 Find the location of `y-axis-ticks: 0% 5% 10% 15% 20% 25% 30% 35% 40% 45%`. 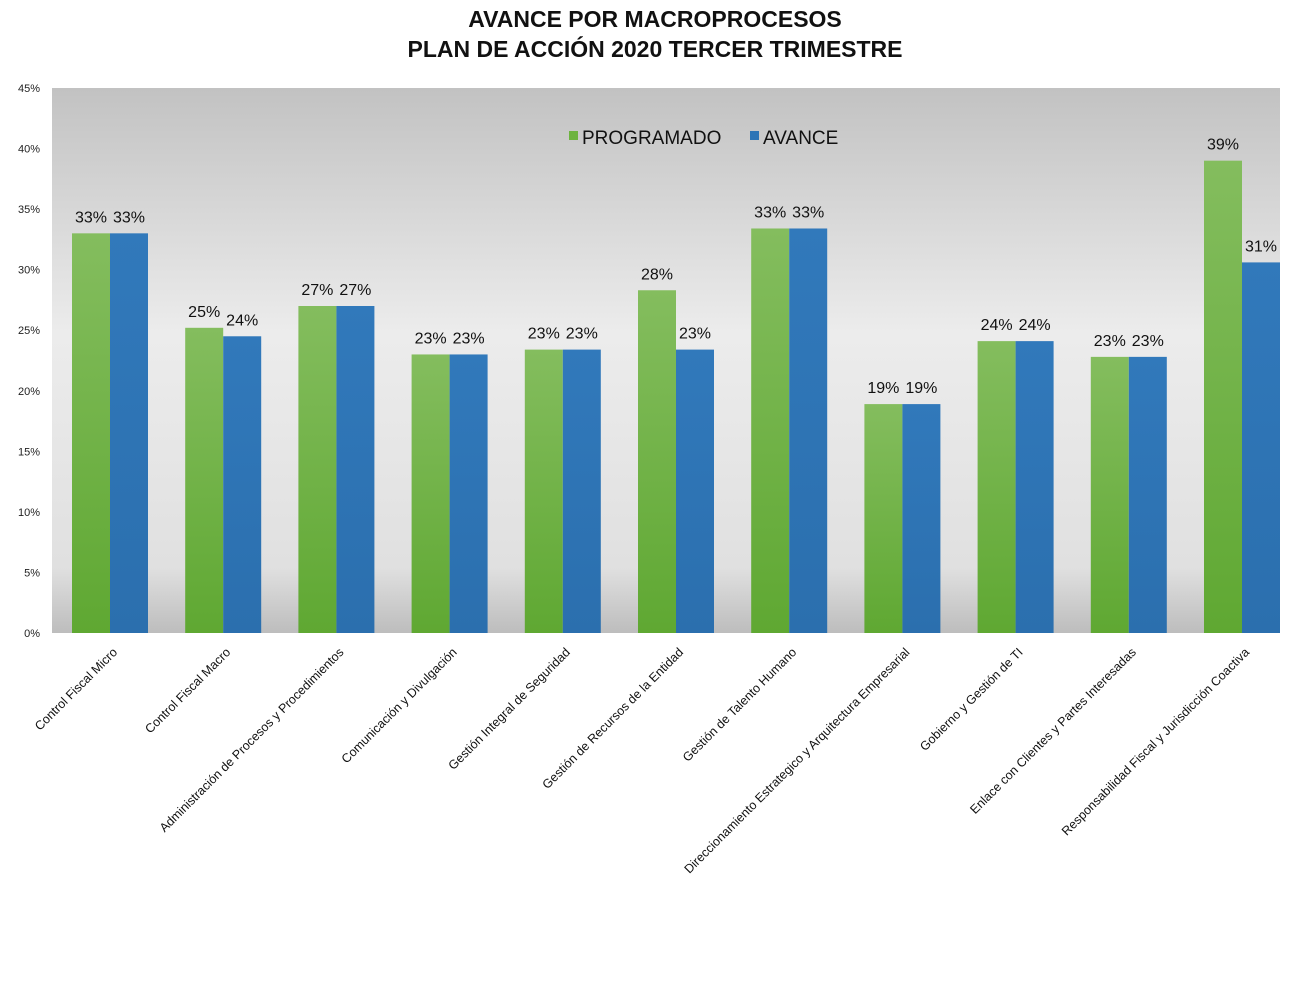

y-axis-ticks: 0% 5% 10% 15% 20% 25% 30% 35% 40% 45% is located at coordinates (29, 361).